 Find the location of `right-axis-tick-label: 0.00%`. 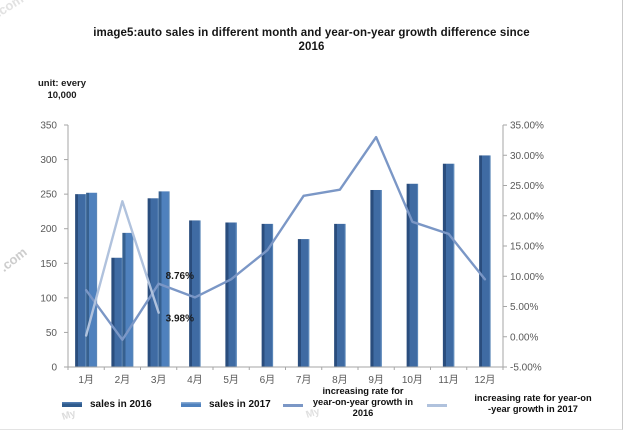

right-axis-tick-label: 0.00% is located at coordinates (524, 337).